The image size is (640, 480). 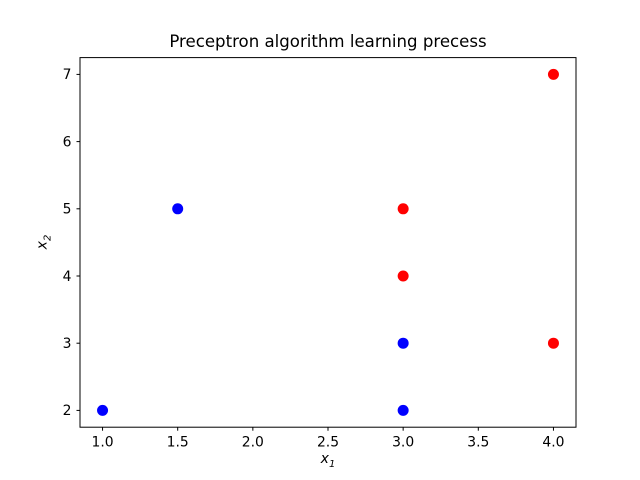 What do you see at coordinates (553, 443) in the screenshot?
I see `x-tick-label: 4.0` at bounding box center [553, 443].